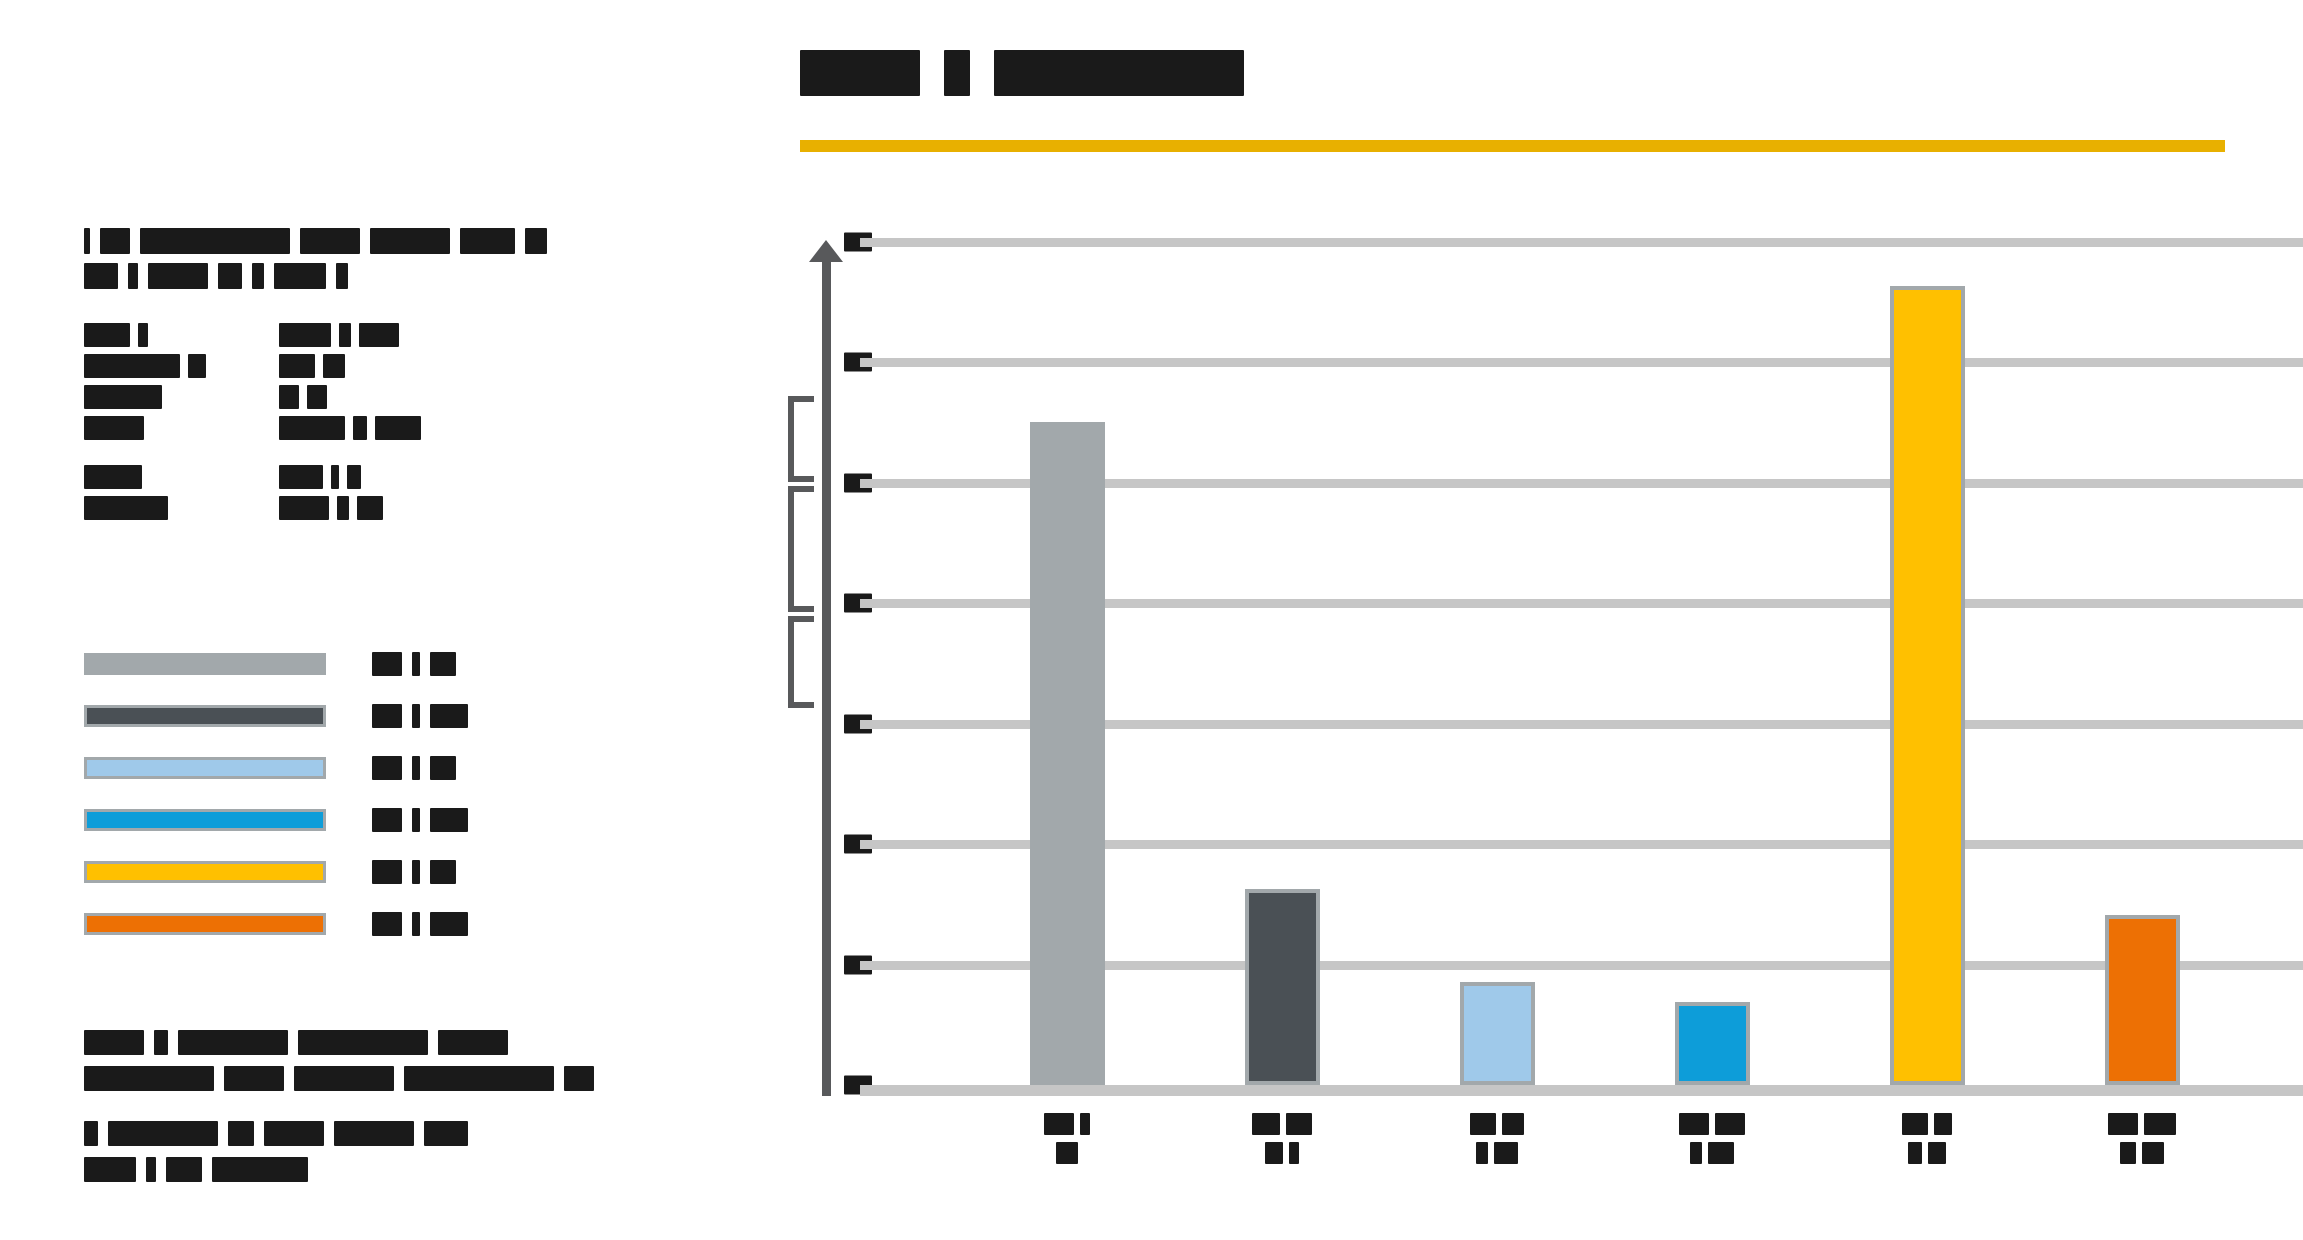  I want to click on footnotes-block, so click(464, 1111).